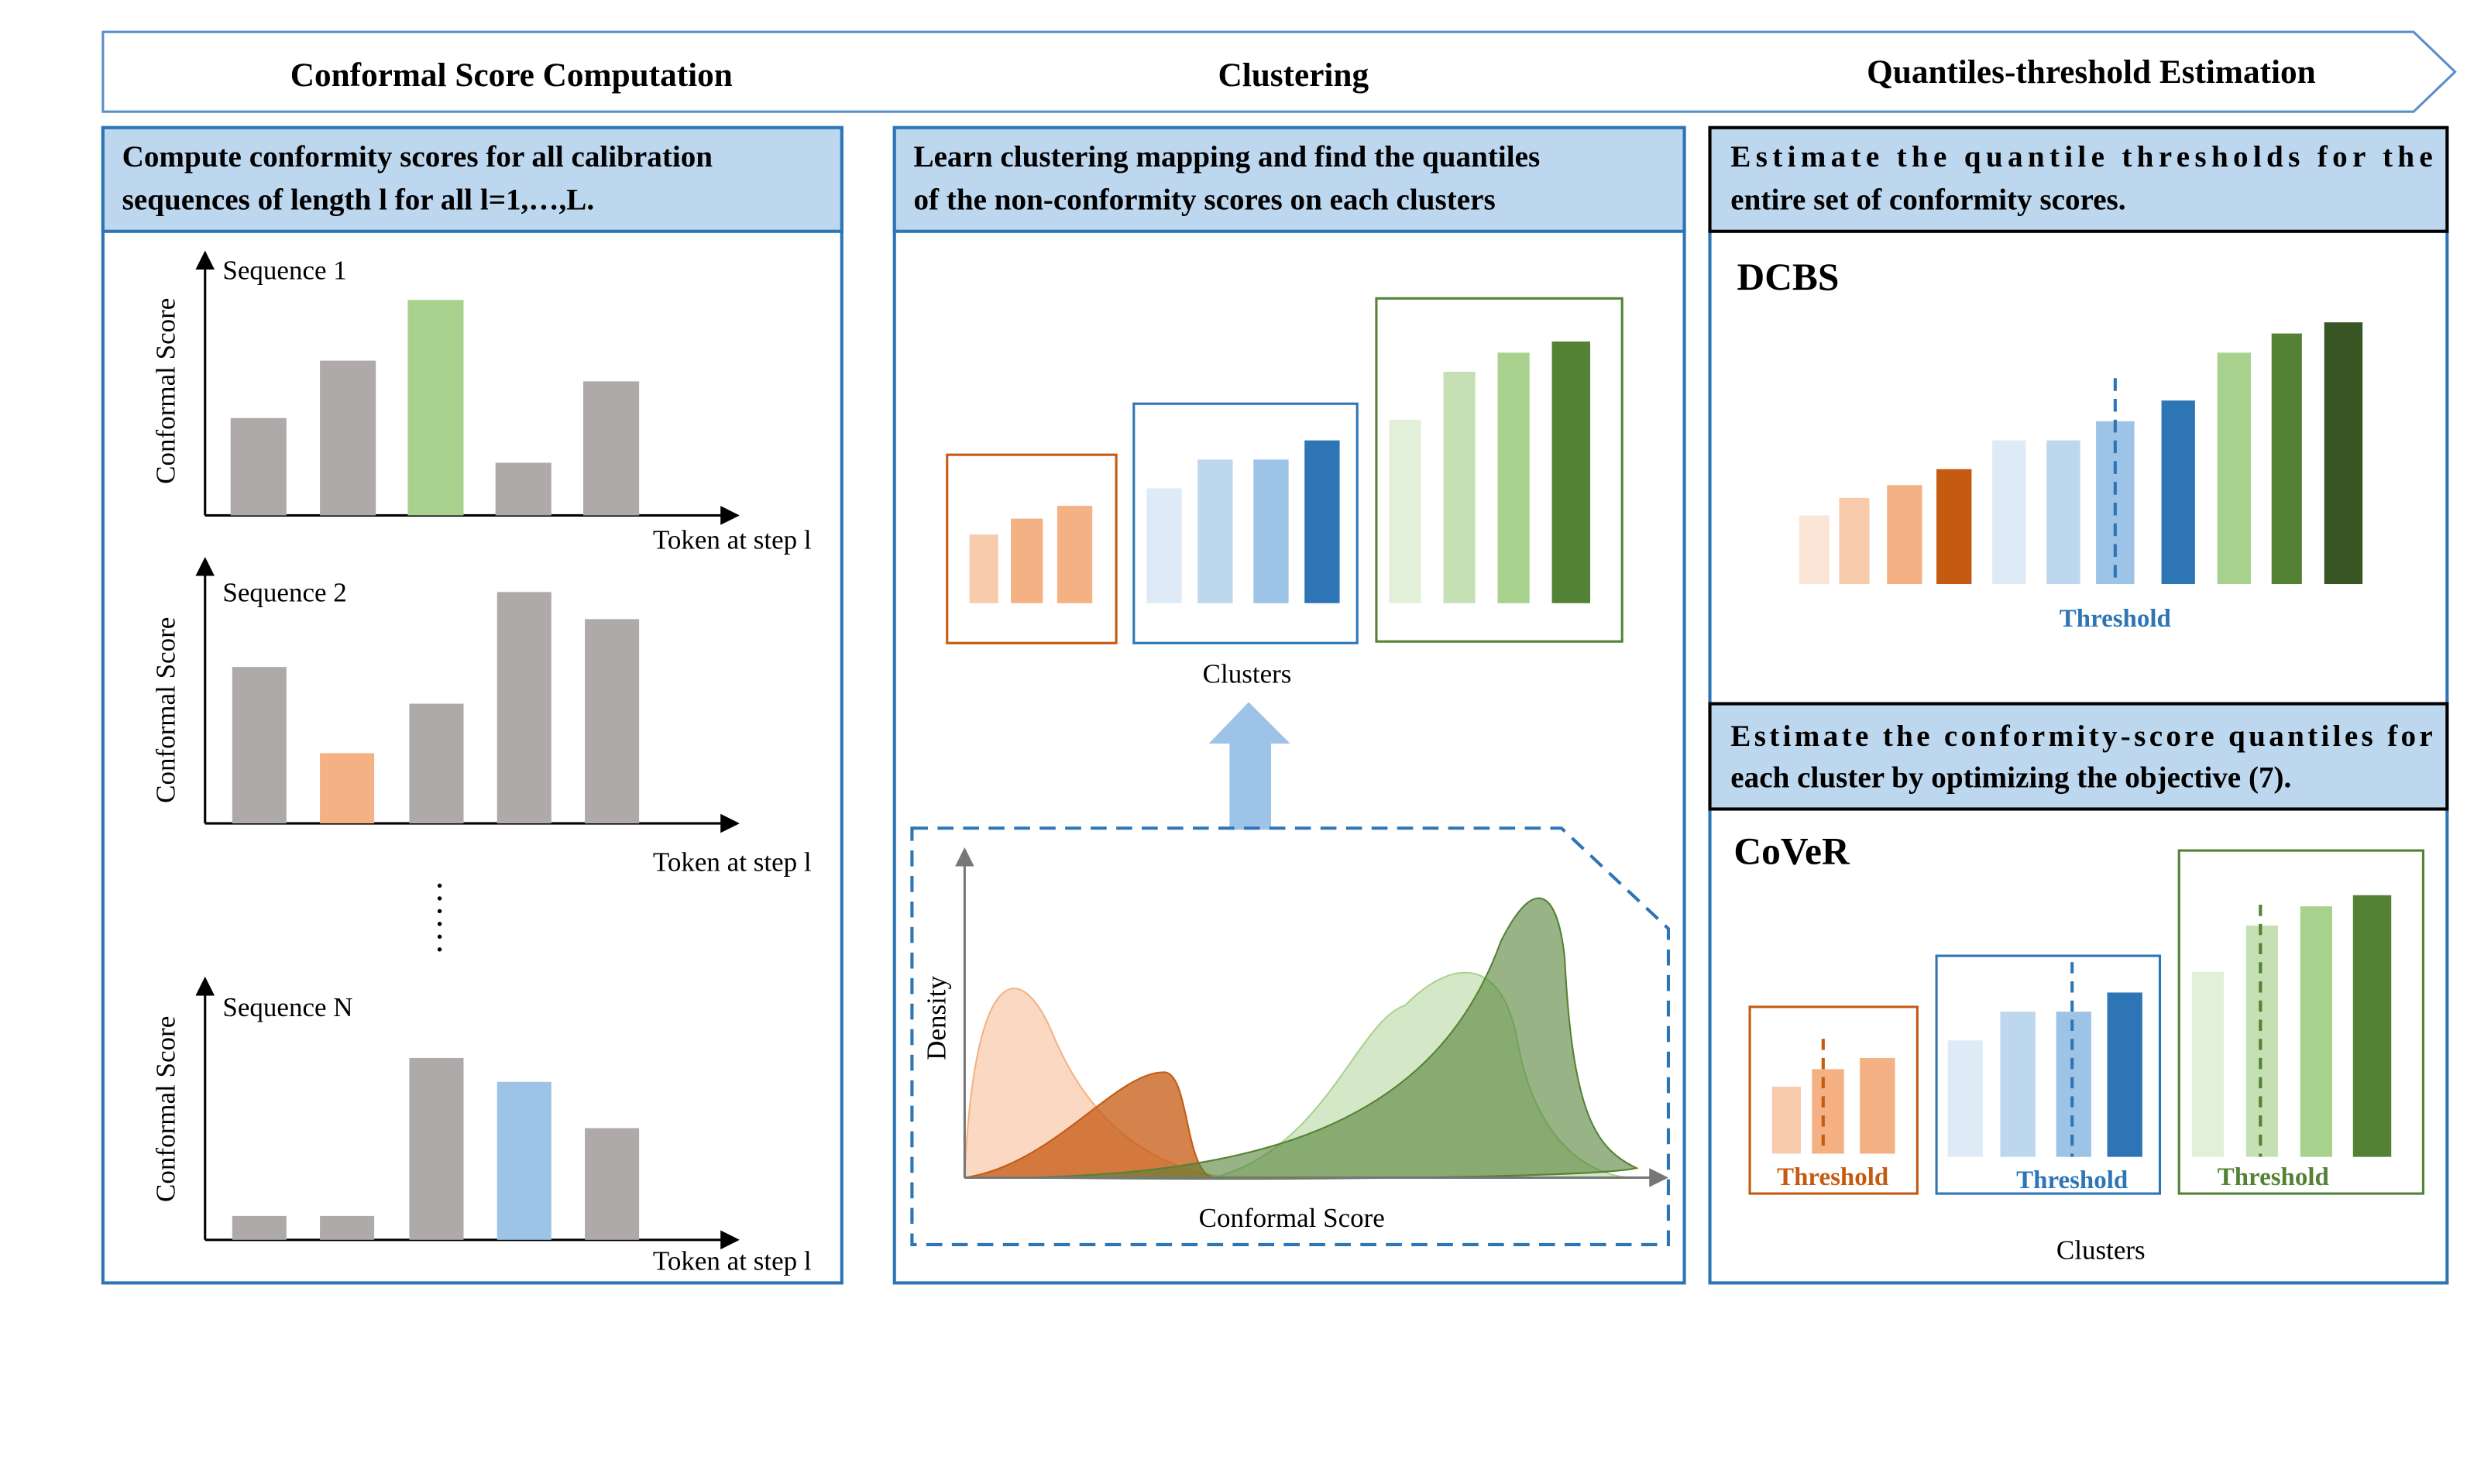 Image resolution: width=2491 pixels, height=1484 pixels. I want to click on bars, so click(435, 770).